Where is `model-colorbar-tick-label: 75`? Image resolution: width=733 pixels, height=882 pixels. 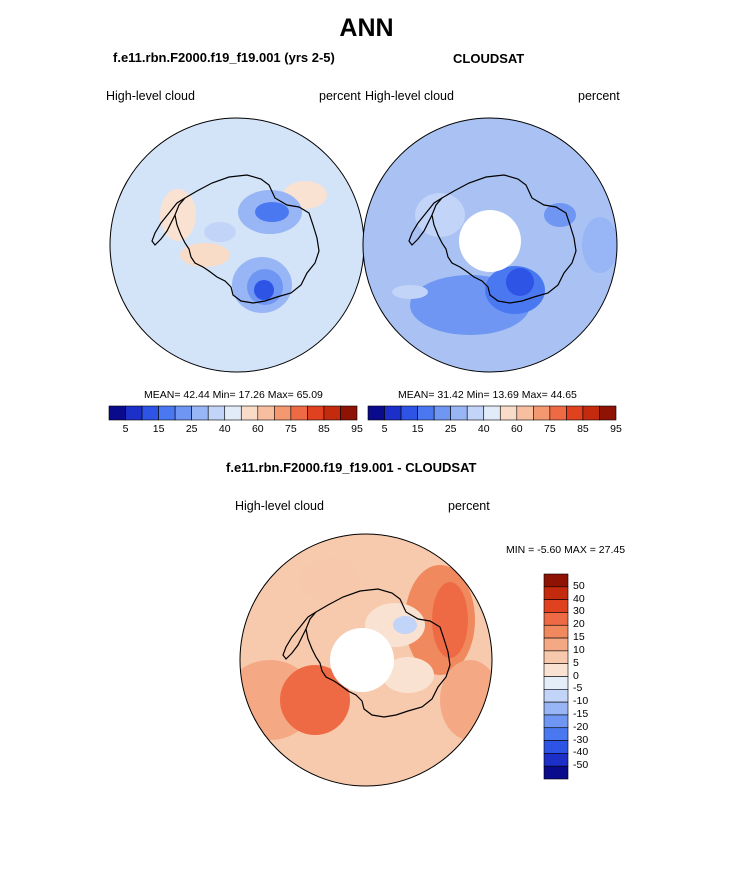 model-colorbar-tick-label: 75 is located at coordinates (291, 429).